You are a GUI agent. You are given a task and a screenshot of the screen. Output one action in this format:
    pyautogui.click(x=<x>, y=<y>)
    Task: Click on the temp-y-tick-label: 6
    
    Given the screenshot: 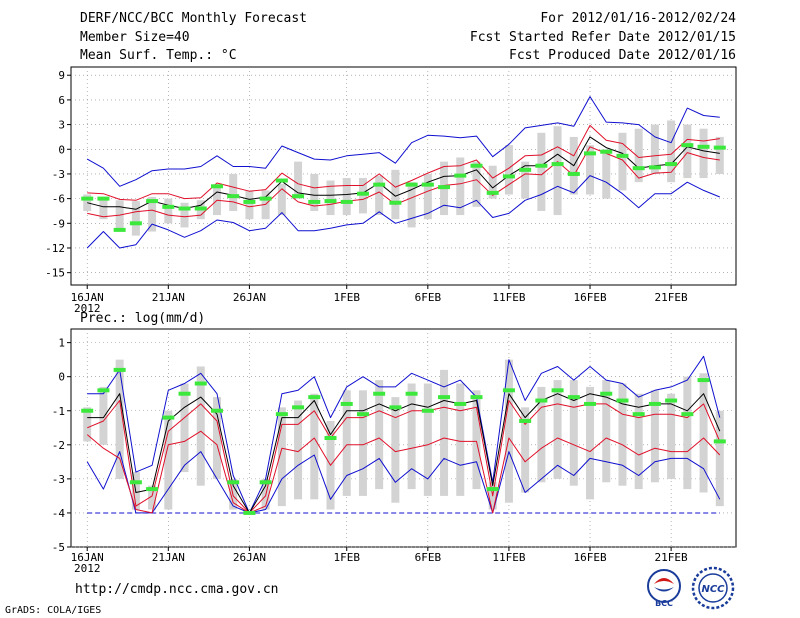 What is the action you would take?
    pyautogui.click(x=61, y=100)
    